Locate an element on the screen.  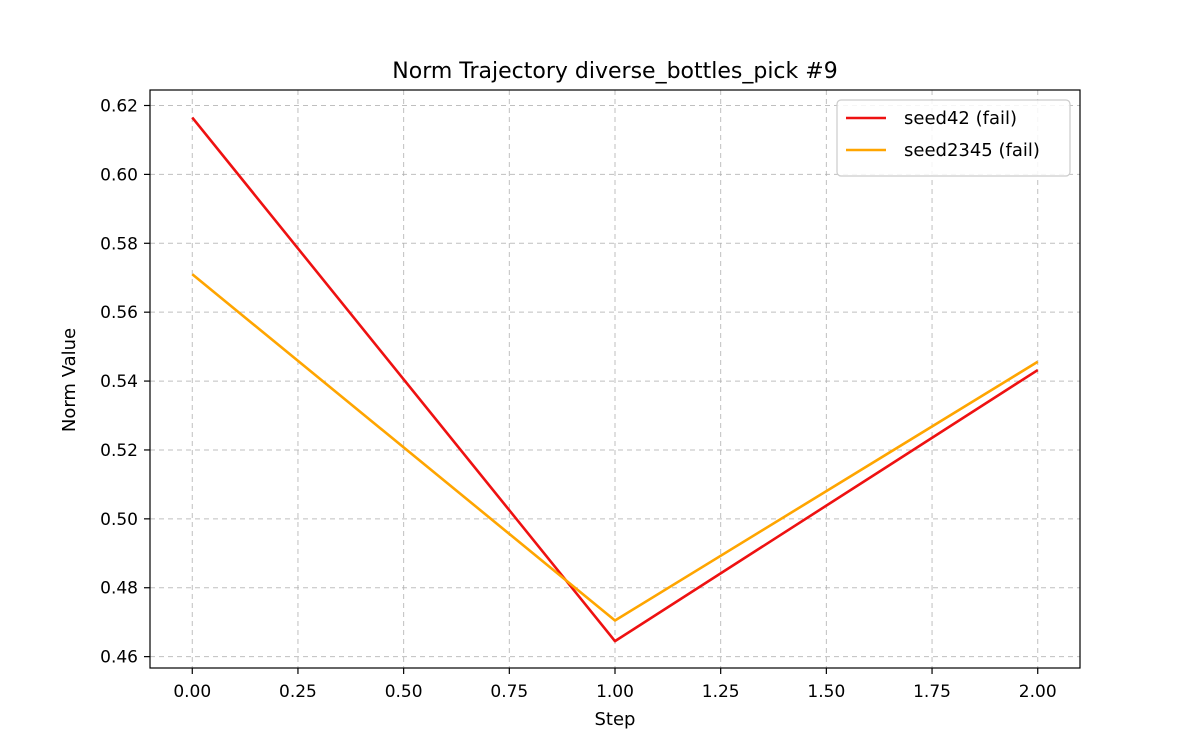
legend-label: seed2345 (fail) is located at coordinates (972, 150).